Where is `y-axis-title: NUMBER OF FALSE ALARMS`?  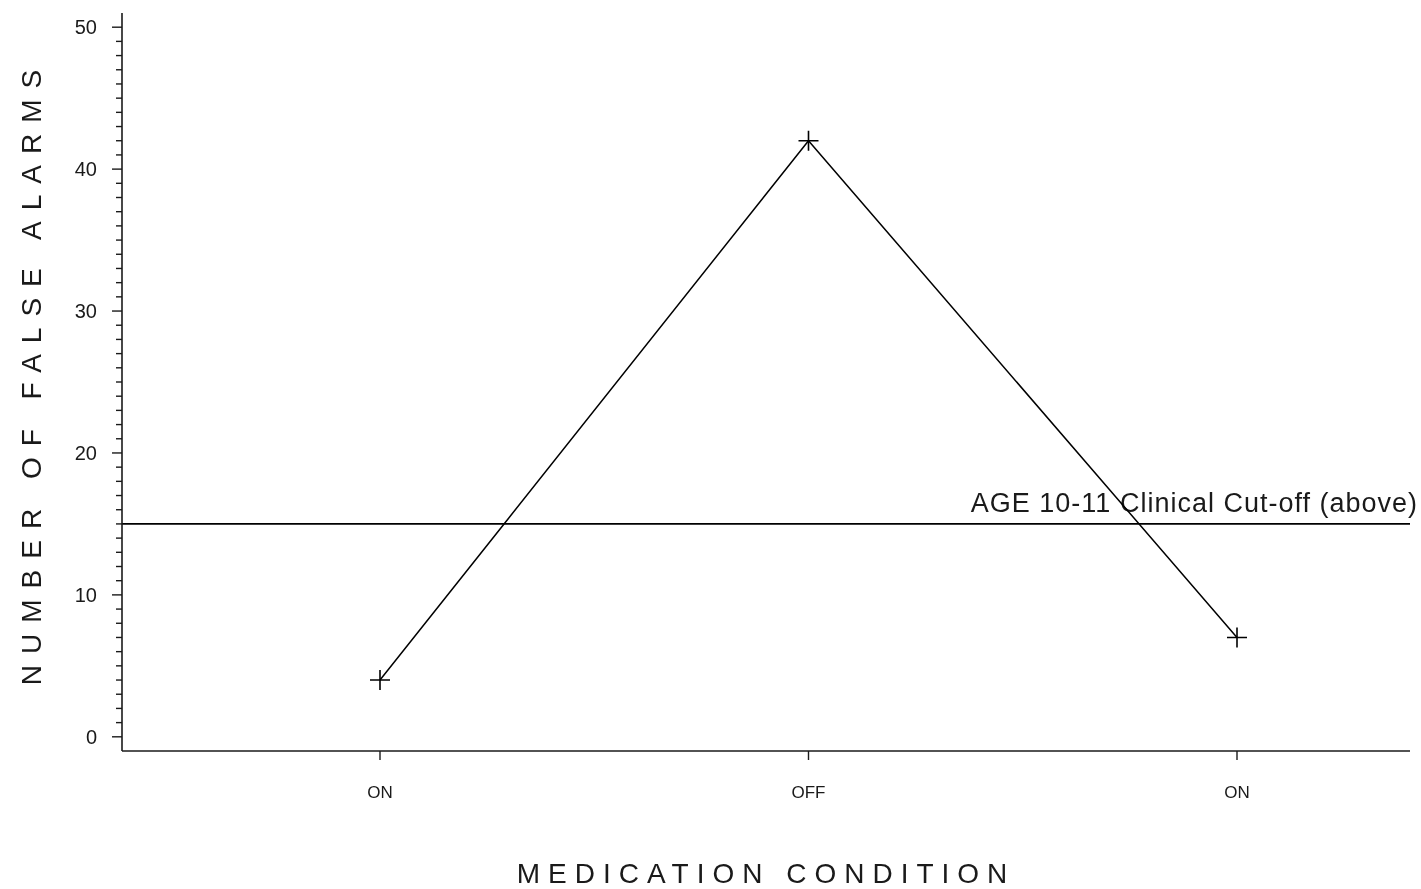 y-axis-title: NUMBER OF FALSE ALARMS is located at coordinates (32, 372).